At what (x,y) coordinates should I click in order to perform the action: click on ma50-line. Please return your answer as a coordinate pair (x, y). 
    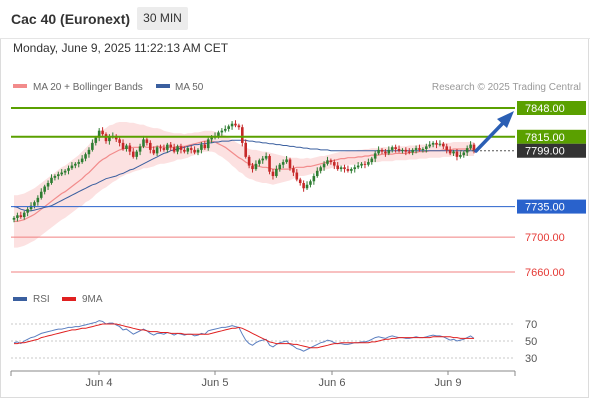
    Looking at the image, I should click on (243, 175).